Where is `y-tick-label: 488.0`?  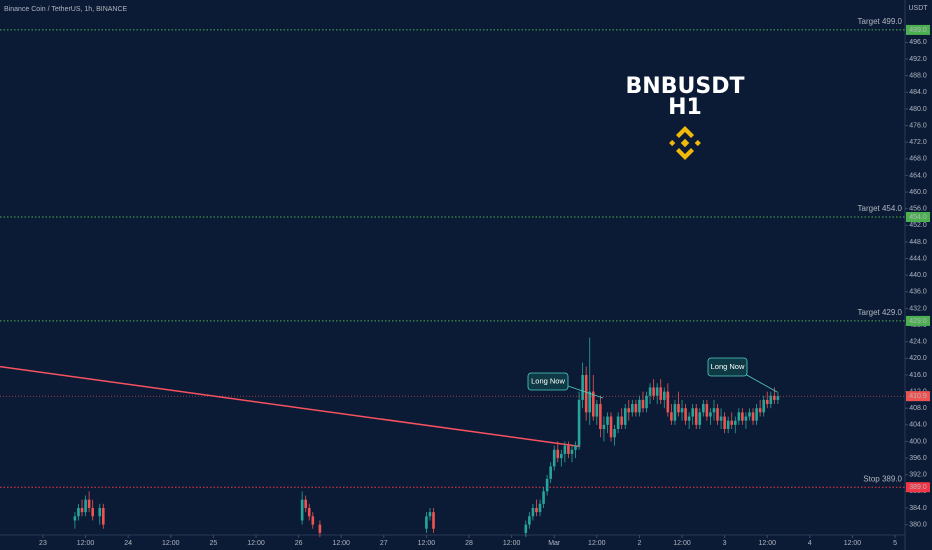 y-tick-label: 488.0 is located at coordinates (918, 76).